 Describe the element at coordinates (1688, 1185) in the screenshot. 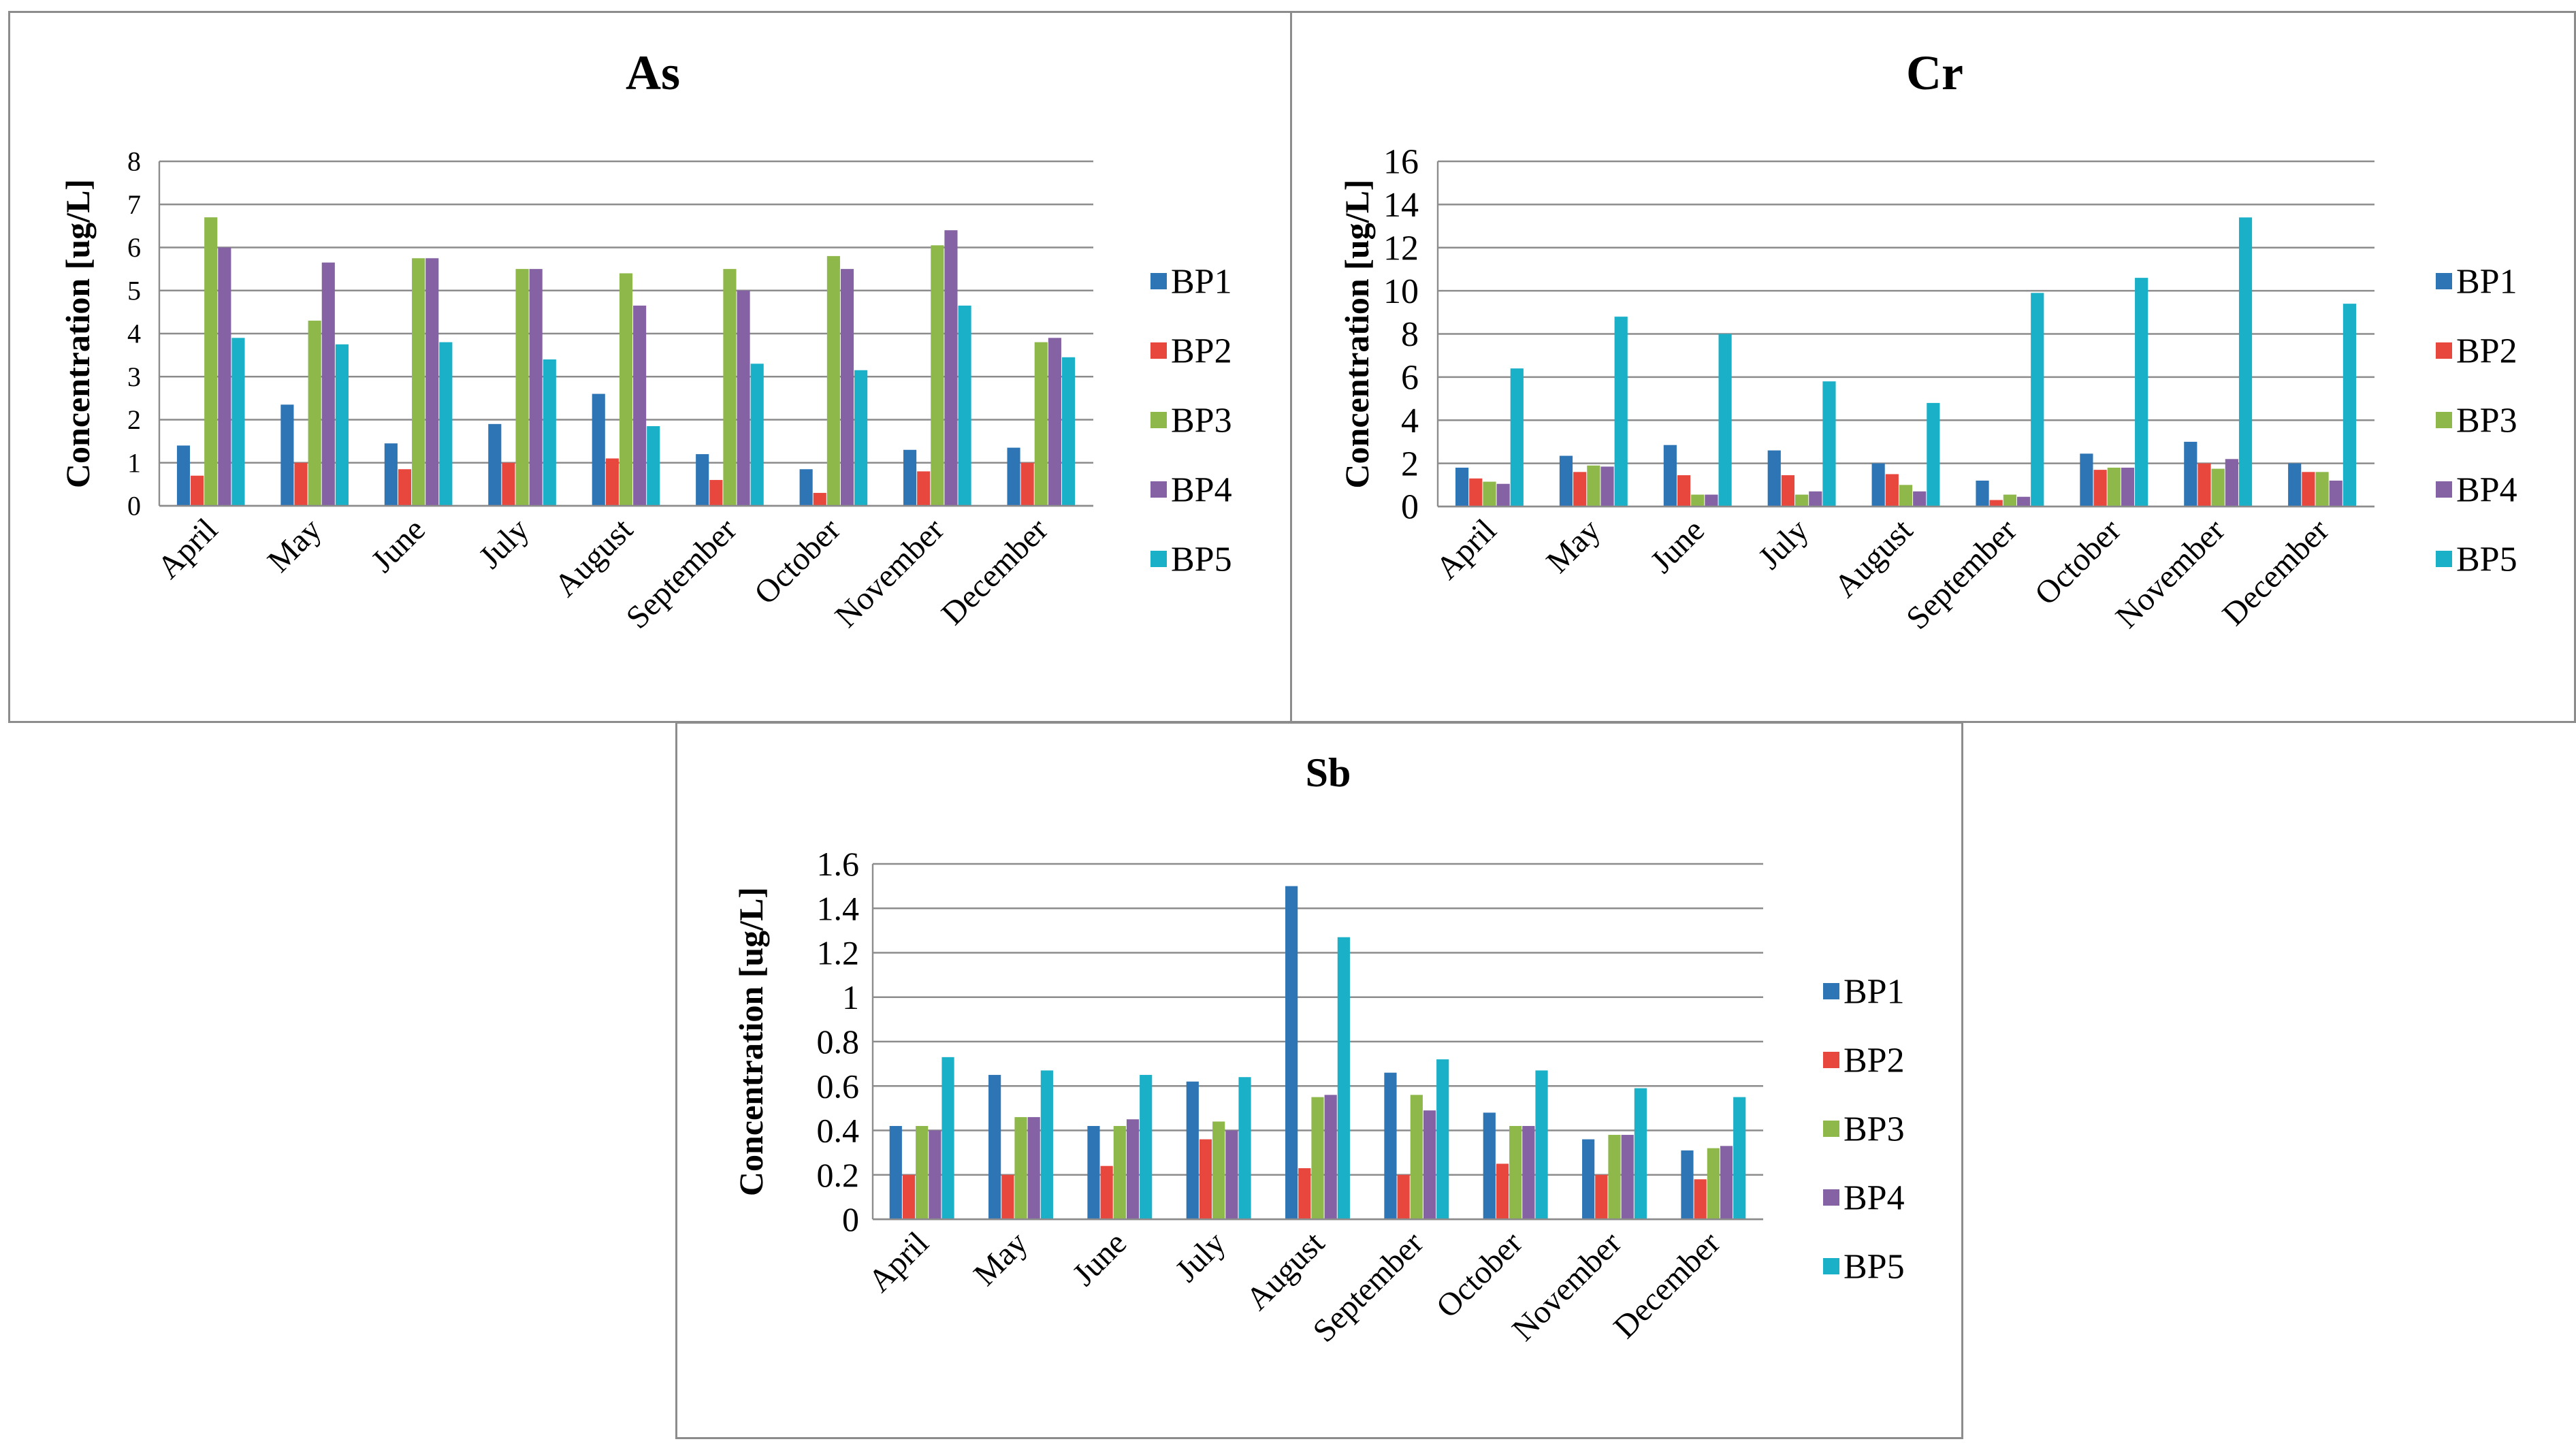

I see `bar-sb-bp1-december` at that location.